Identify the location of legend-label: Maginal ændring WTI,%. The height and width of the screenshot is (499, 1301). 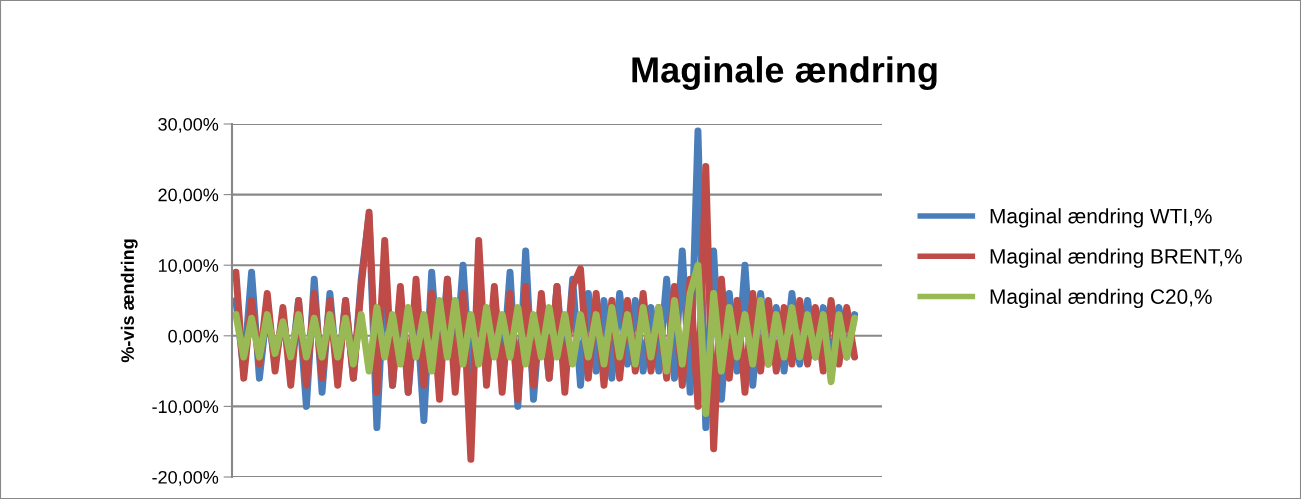
(1101, 218).